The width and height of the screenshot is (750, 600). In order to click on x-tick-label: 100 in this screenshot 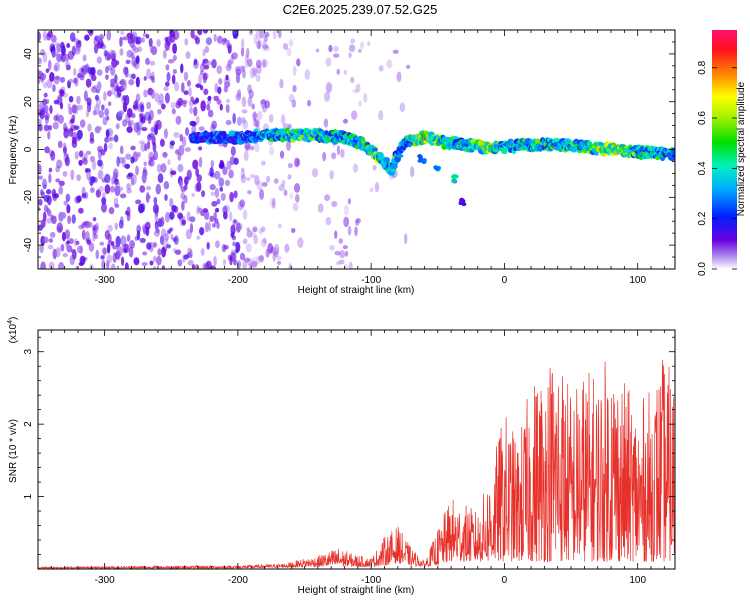, I will do `click(637, 280)`.